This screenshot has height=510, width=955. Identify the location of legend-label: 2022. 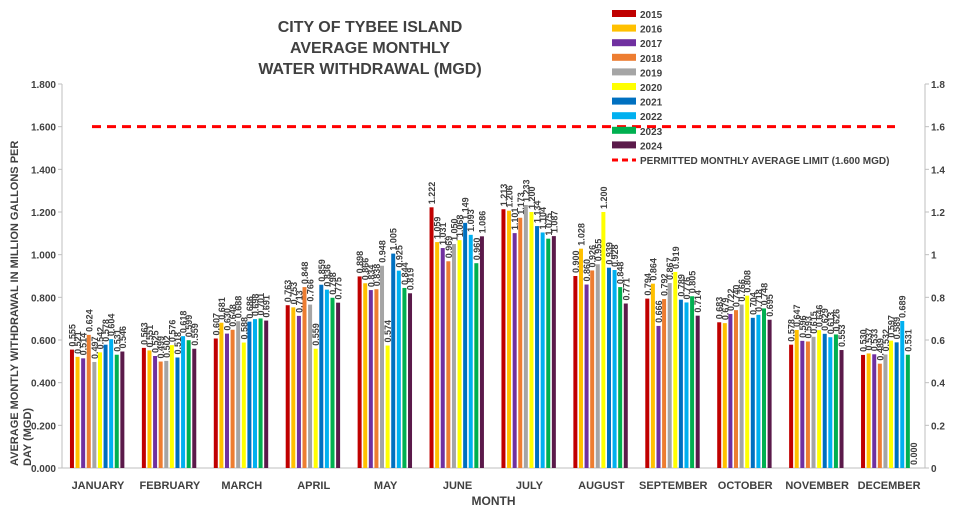
(651, 117).